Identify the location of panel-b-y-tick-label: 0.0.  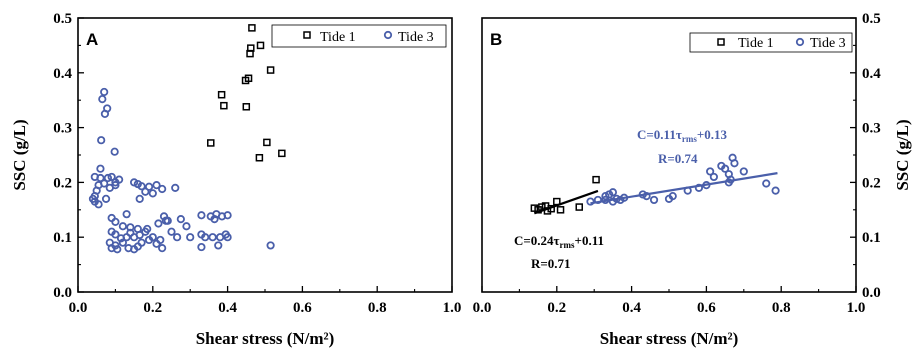
(871, 293).